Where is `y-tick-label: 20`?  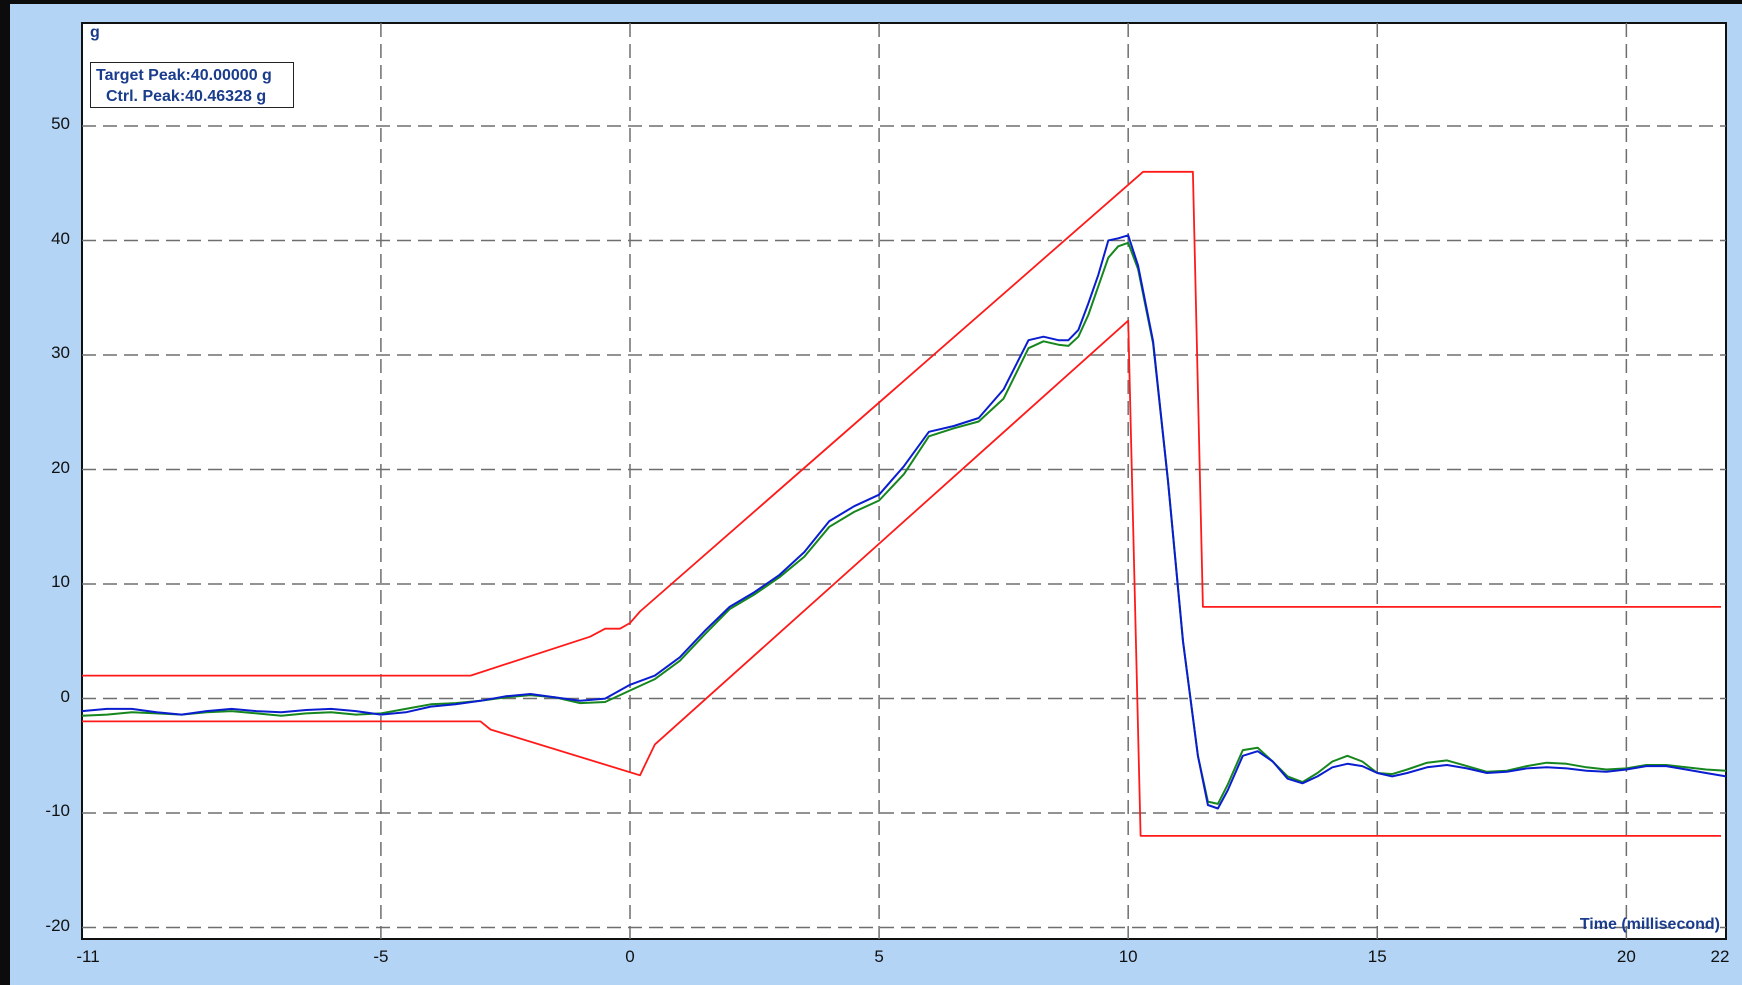
y-tick-label: 20 is located at coordinates (60, 467).